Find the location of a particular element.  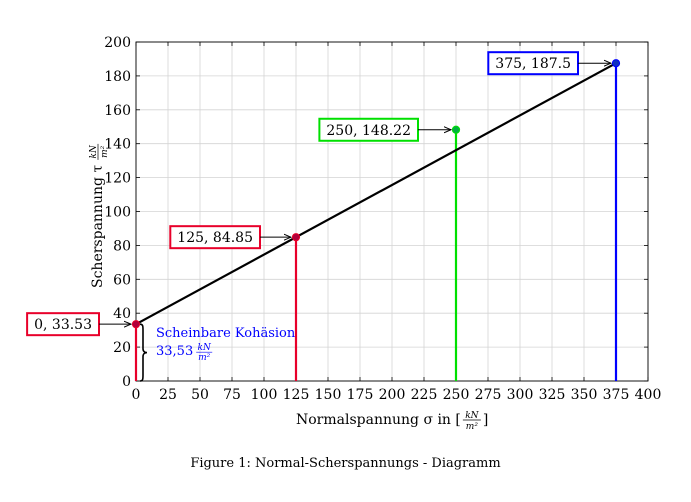

y-tick-label: 120 is located at coordinates (117, 179).